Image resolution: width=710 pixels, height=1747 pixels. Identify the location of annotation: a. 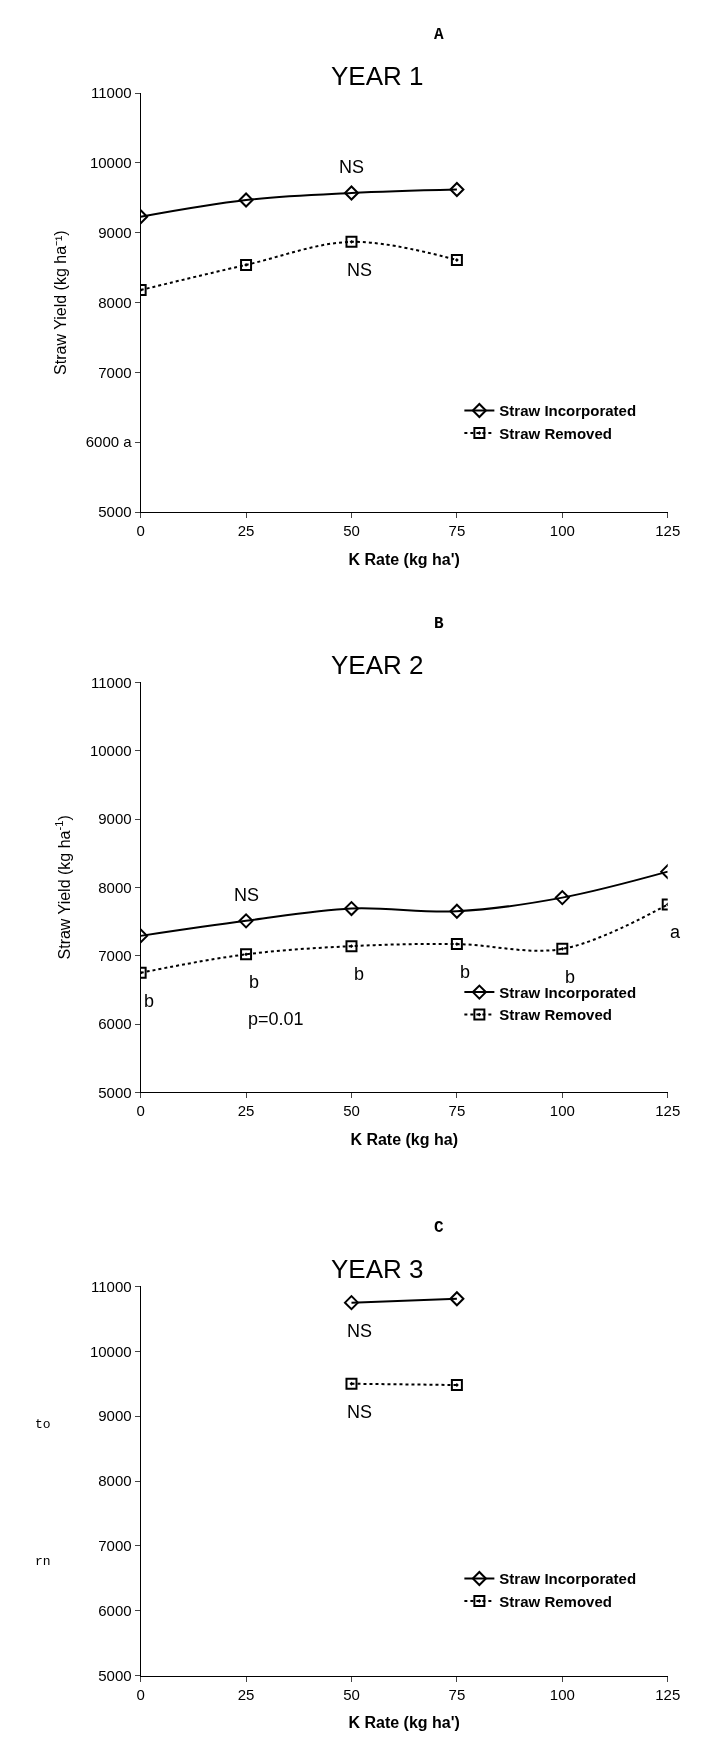
(675, 932).